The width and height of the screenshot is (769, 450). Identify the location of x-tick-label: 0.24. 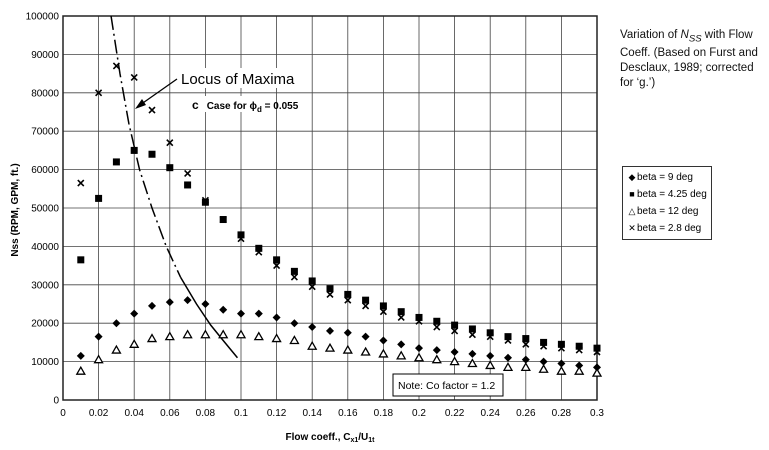
(490, 413).